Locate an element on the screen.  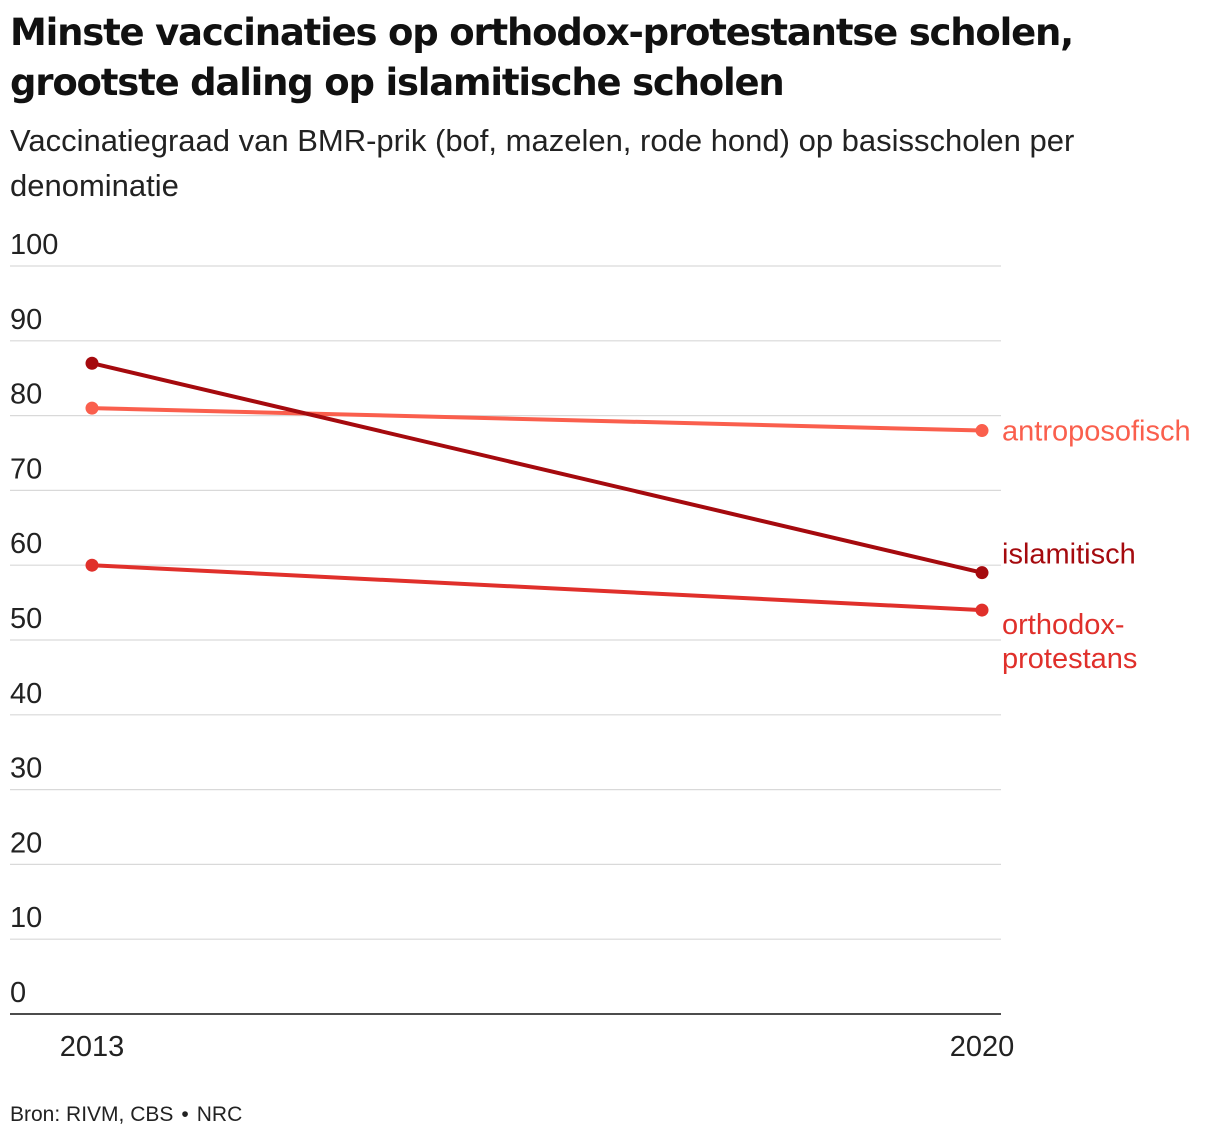
source-text: Bron: RIVM, CBS is located at coordinates (92, 1114).